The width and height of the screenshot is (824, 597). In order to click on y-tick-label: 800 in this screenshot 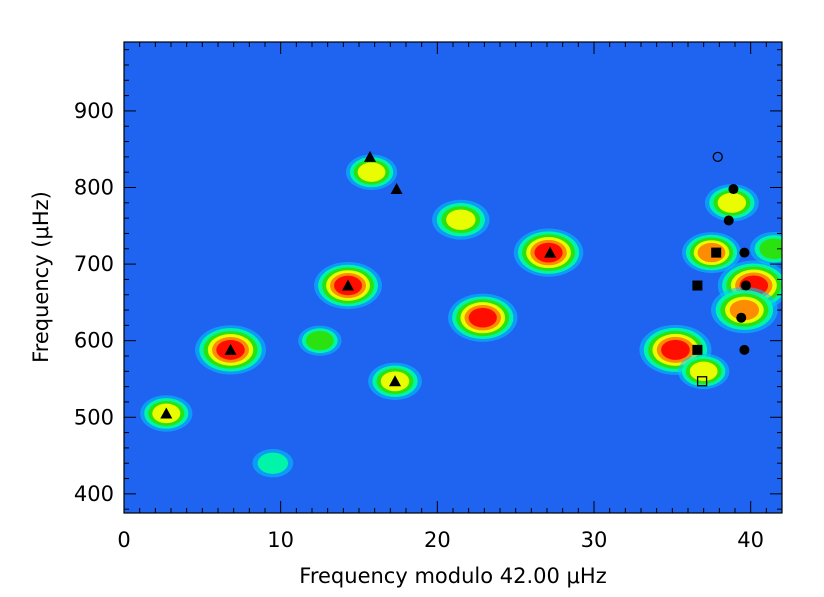, I will do `click(94, 188)`.